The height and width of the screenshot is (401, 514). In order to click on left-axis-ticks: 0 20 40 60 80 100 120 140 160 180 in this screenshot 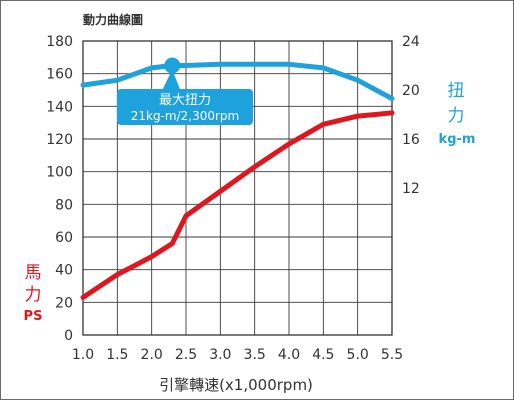, I will do `click(59, 189)`.